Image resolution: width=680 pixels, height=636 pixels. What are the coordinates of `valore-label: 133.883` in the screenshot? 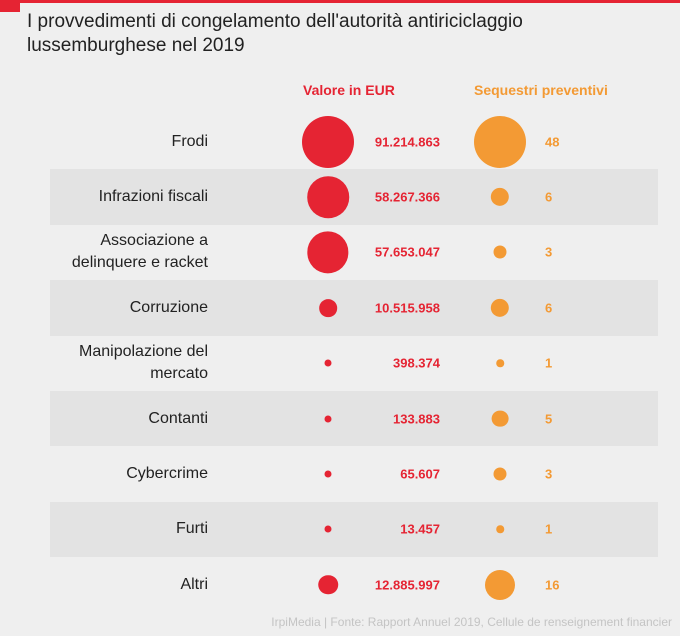 It's located at (416, 419).